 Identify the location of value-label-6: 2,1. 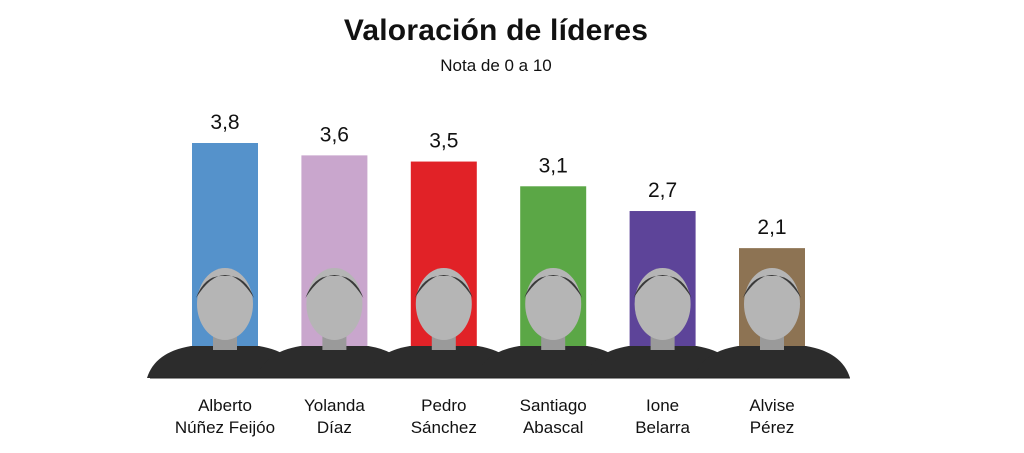
(771, 227).